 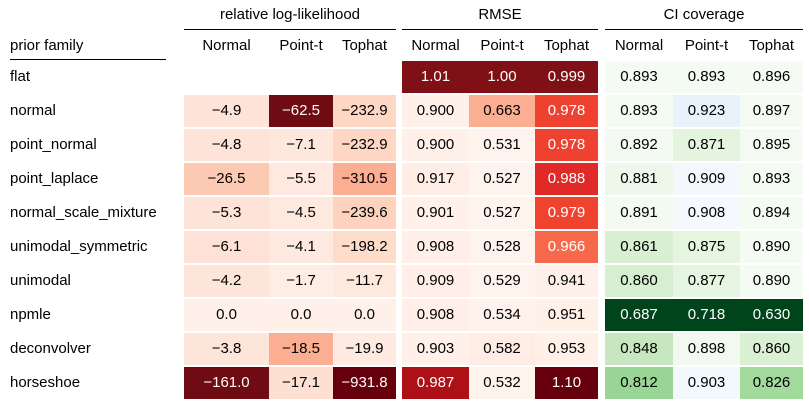 What do you see at coordinates (54, 178) in the screenshot?
I see `row-label: point_laplace` at bounding box center [54, 178].